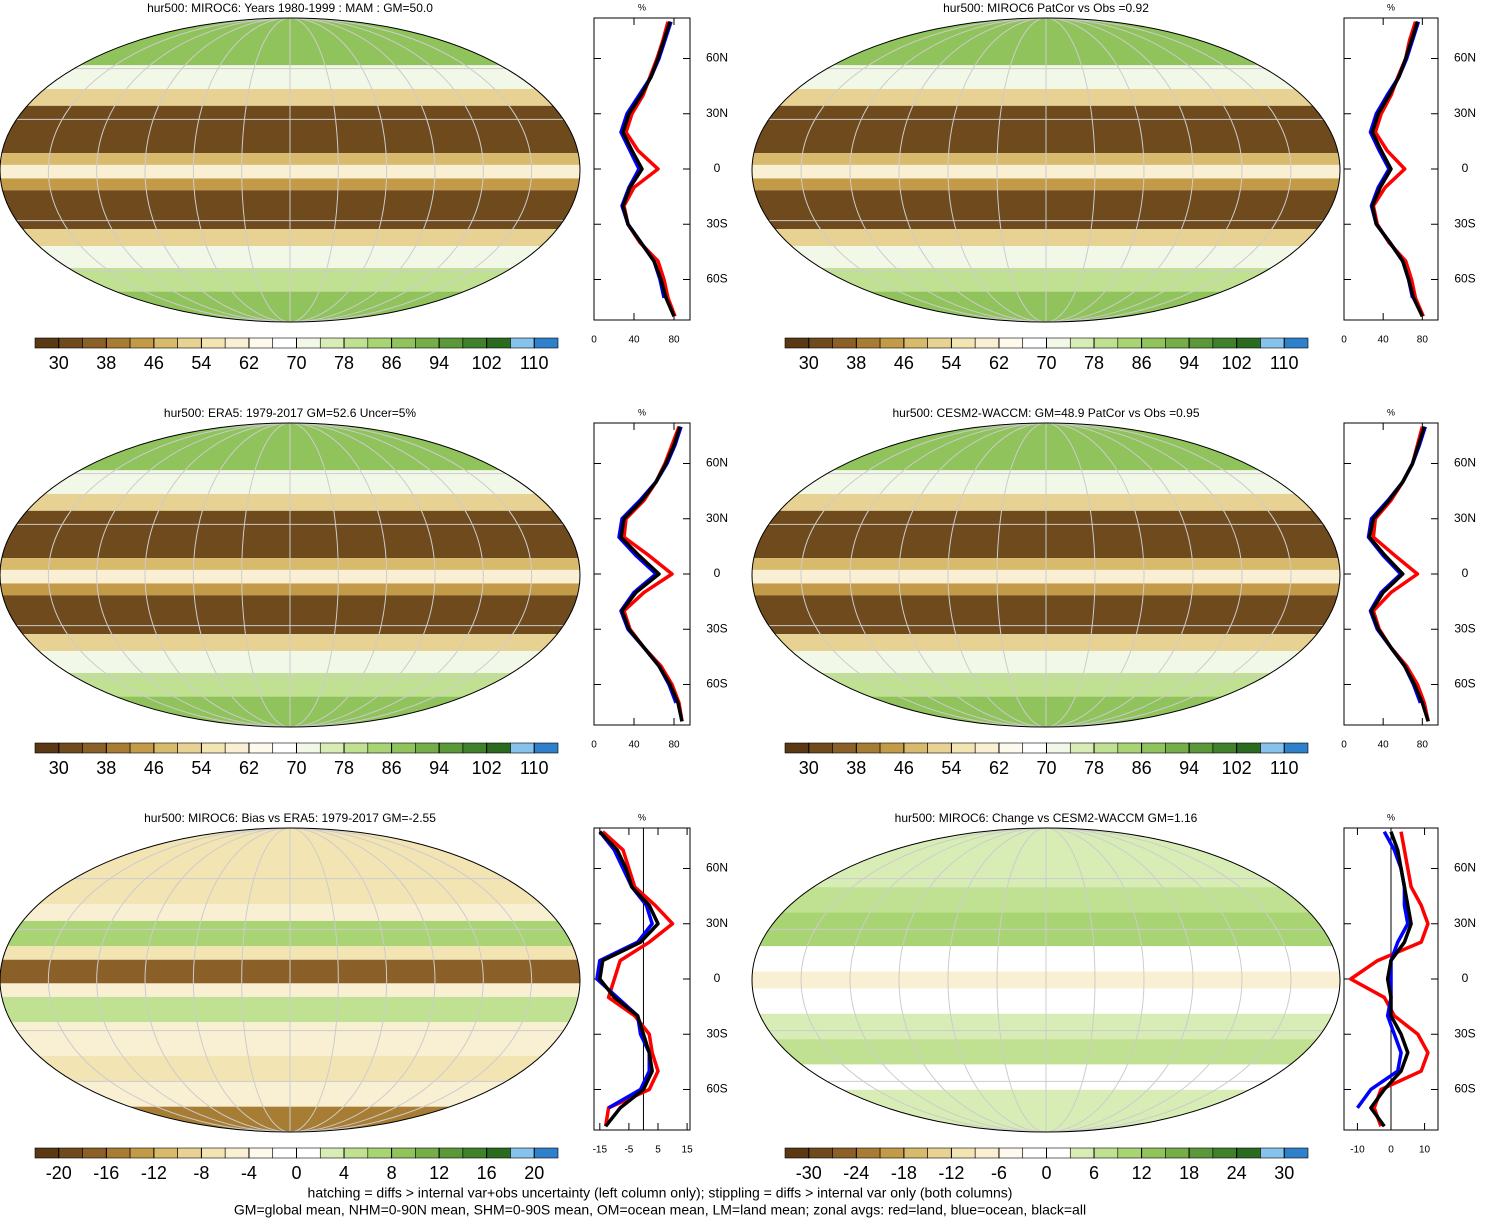  I want to click on colorbar-label: 70, so click(1046, 768).